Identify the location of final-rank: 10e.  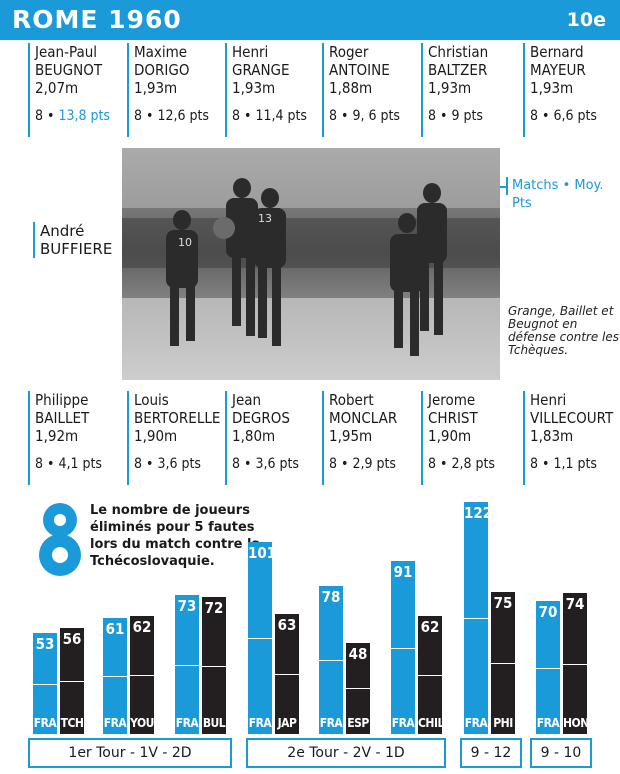
(586, 20).